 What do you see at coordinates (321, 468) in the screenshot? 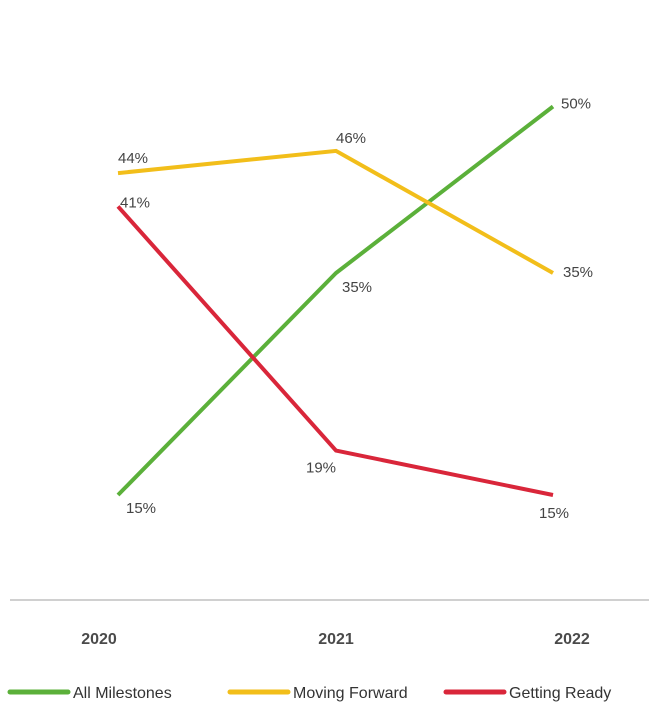
I see `data-label-getting-ready-2021: 19%` at bounding box center [321, 468].